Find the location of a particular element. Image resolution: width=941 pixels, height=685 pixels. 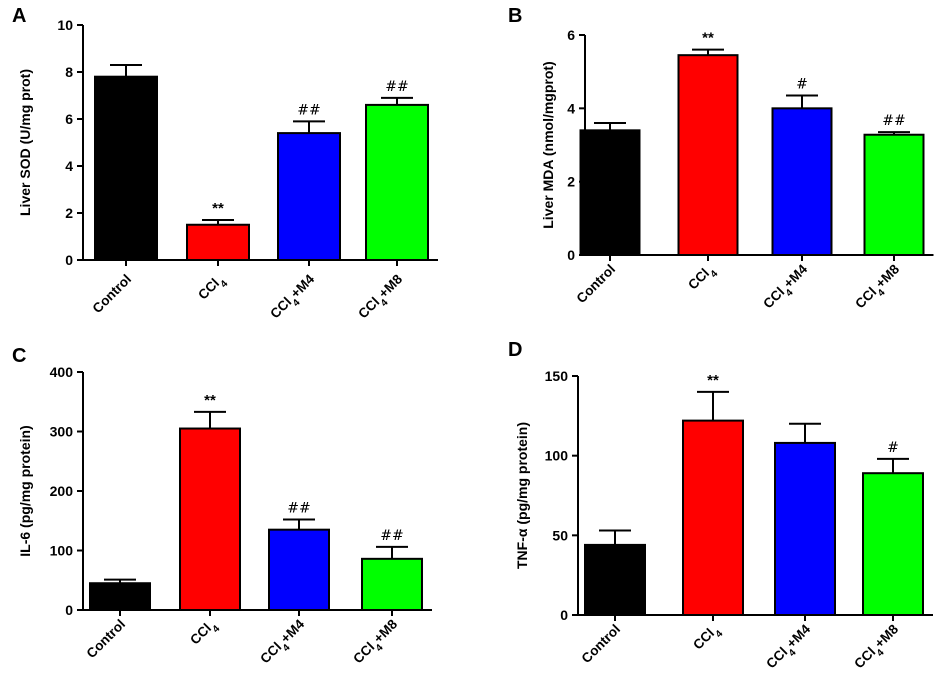

y-tick-label: 10 is located at coordinates (65, 25).